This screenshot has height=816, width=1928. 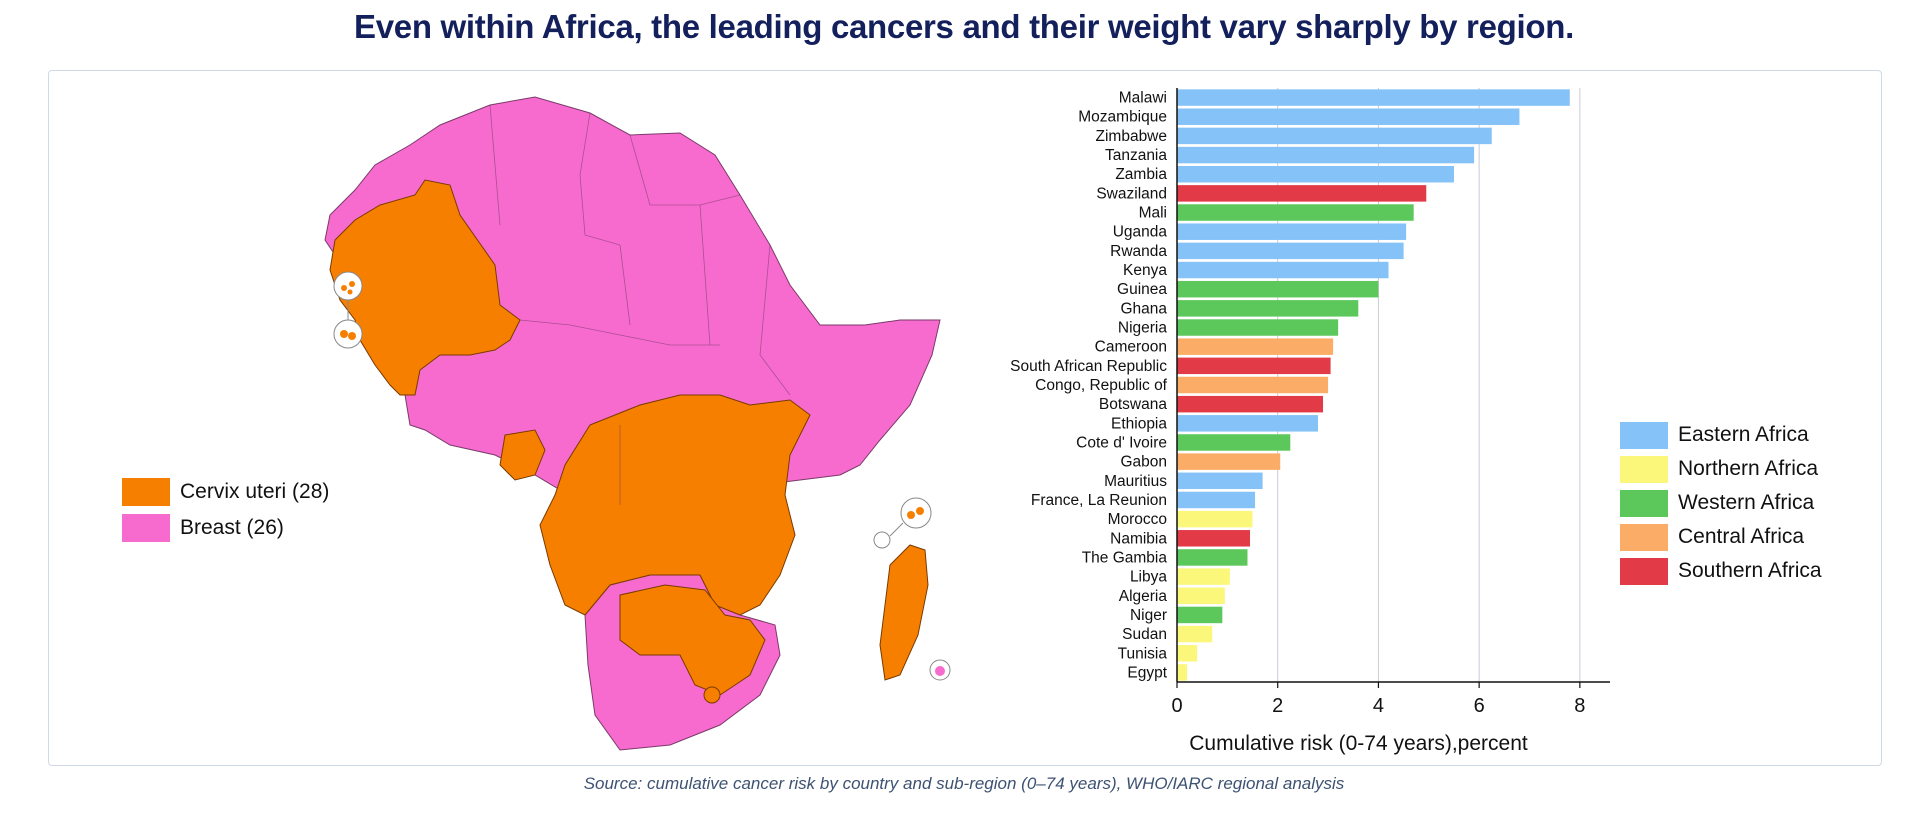 What do you see at coordinates (1203, 576) in the screenshot?
I see `bar-libya` at bounding box center [1203, 576].